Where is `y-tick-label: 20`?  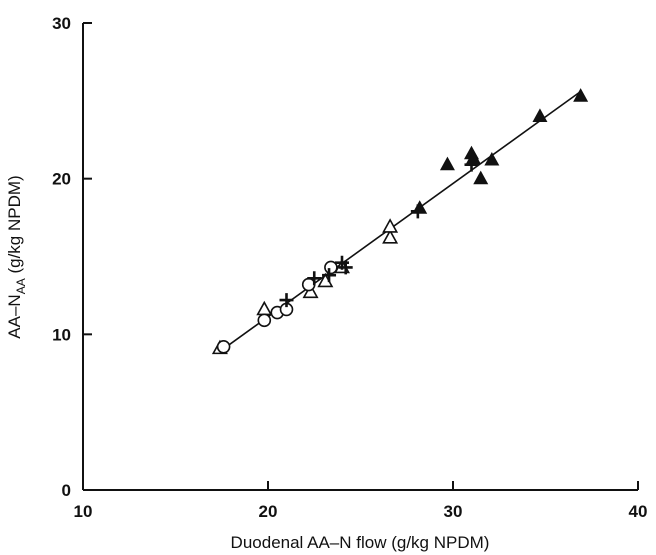 y-tick-label: 20 is located at coordinates (61, 179).